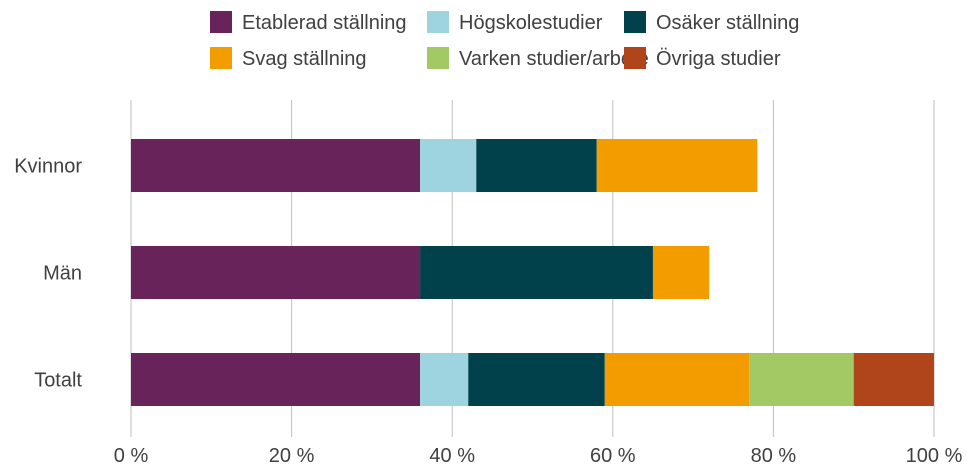  Describe the element at coordinates (681, 272) in the screenshot. I see `bar-man-svag-stallning` at that location.